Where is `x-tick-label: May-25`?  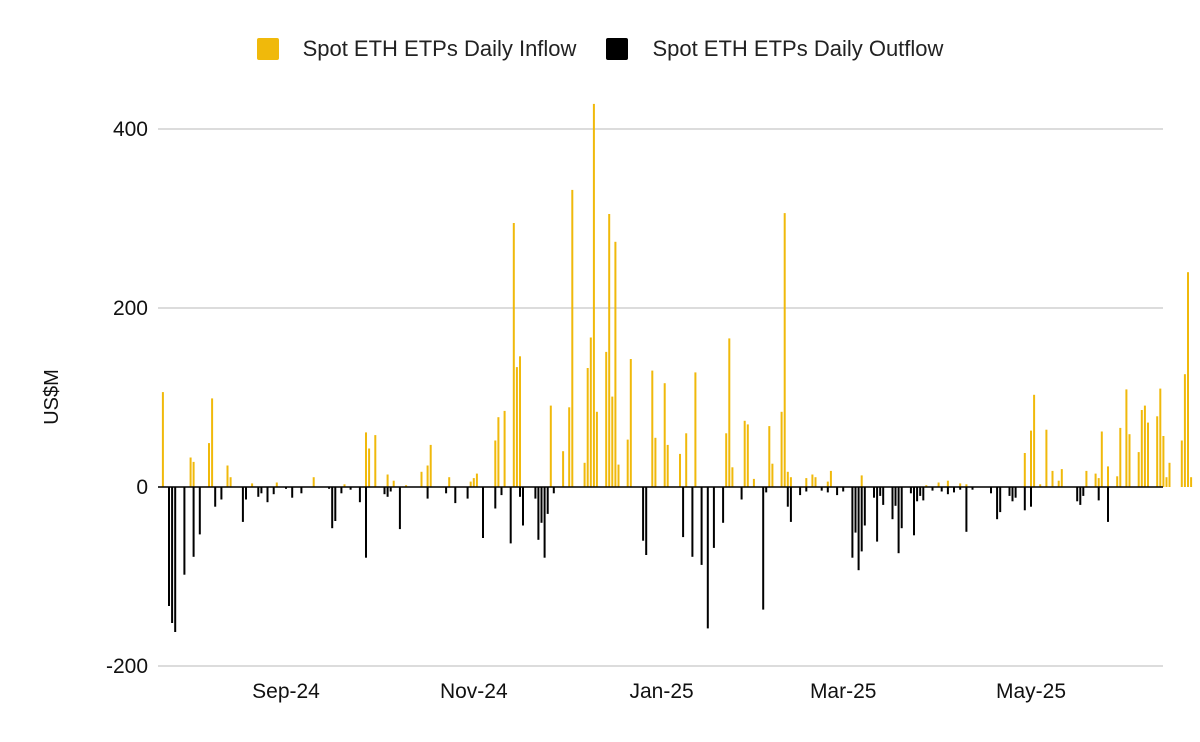
x-tick-label: May-25 is located at coordinates (1031, 691).